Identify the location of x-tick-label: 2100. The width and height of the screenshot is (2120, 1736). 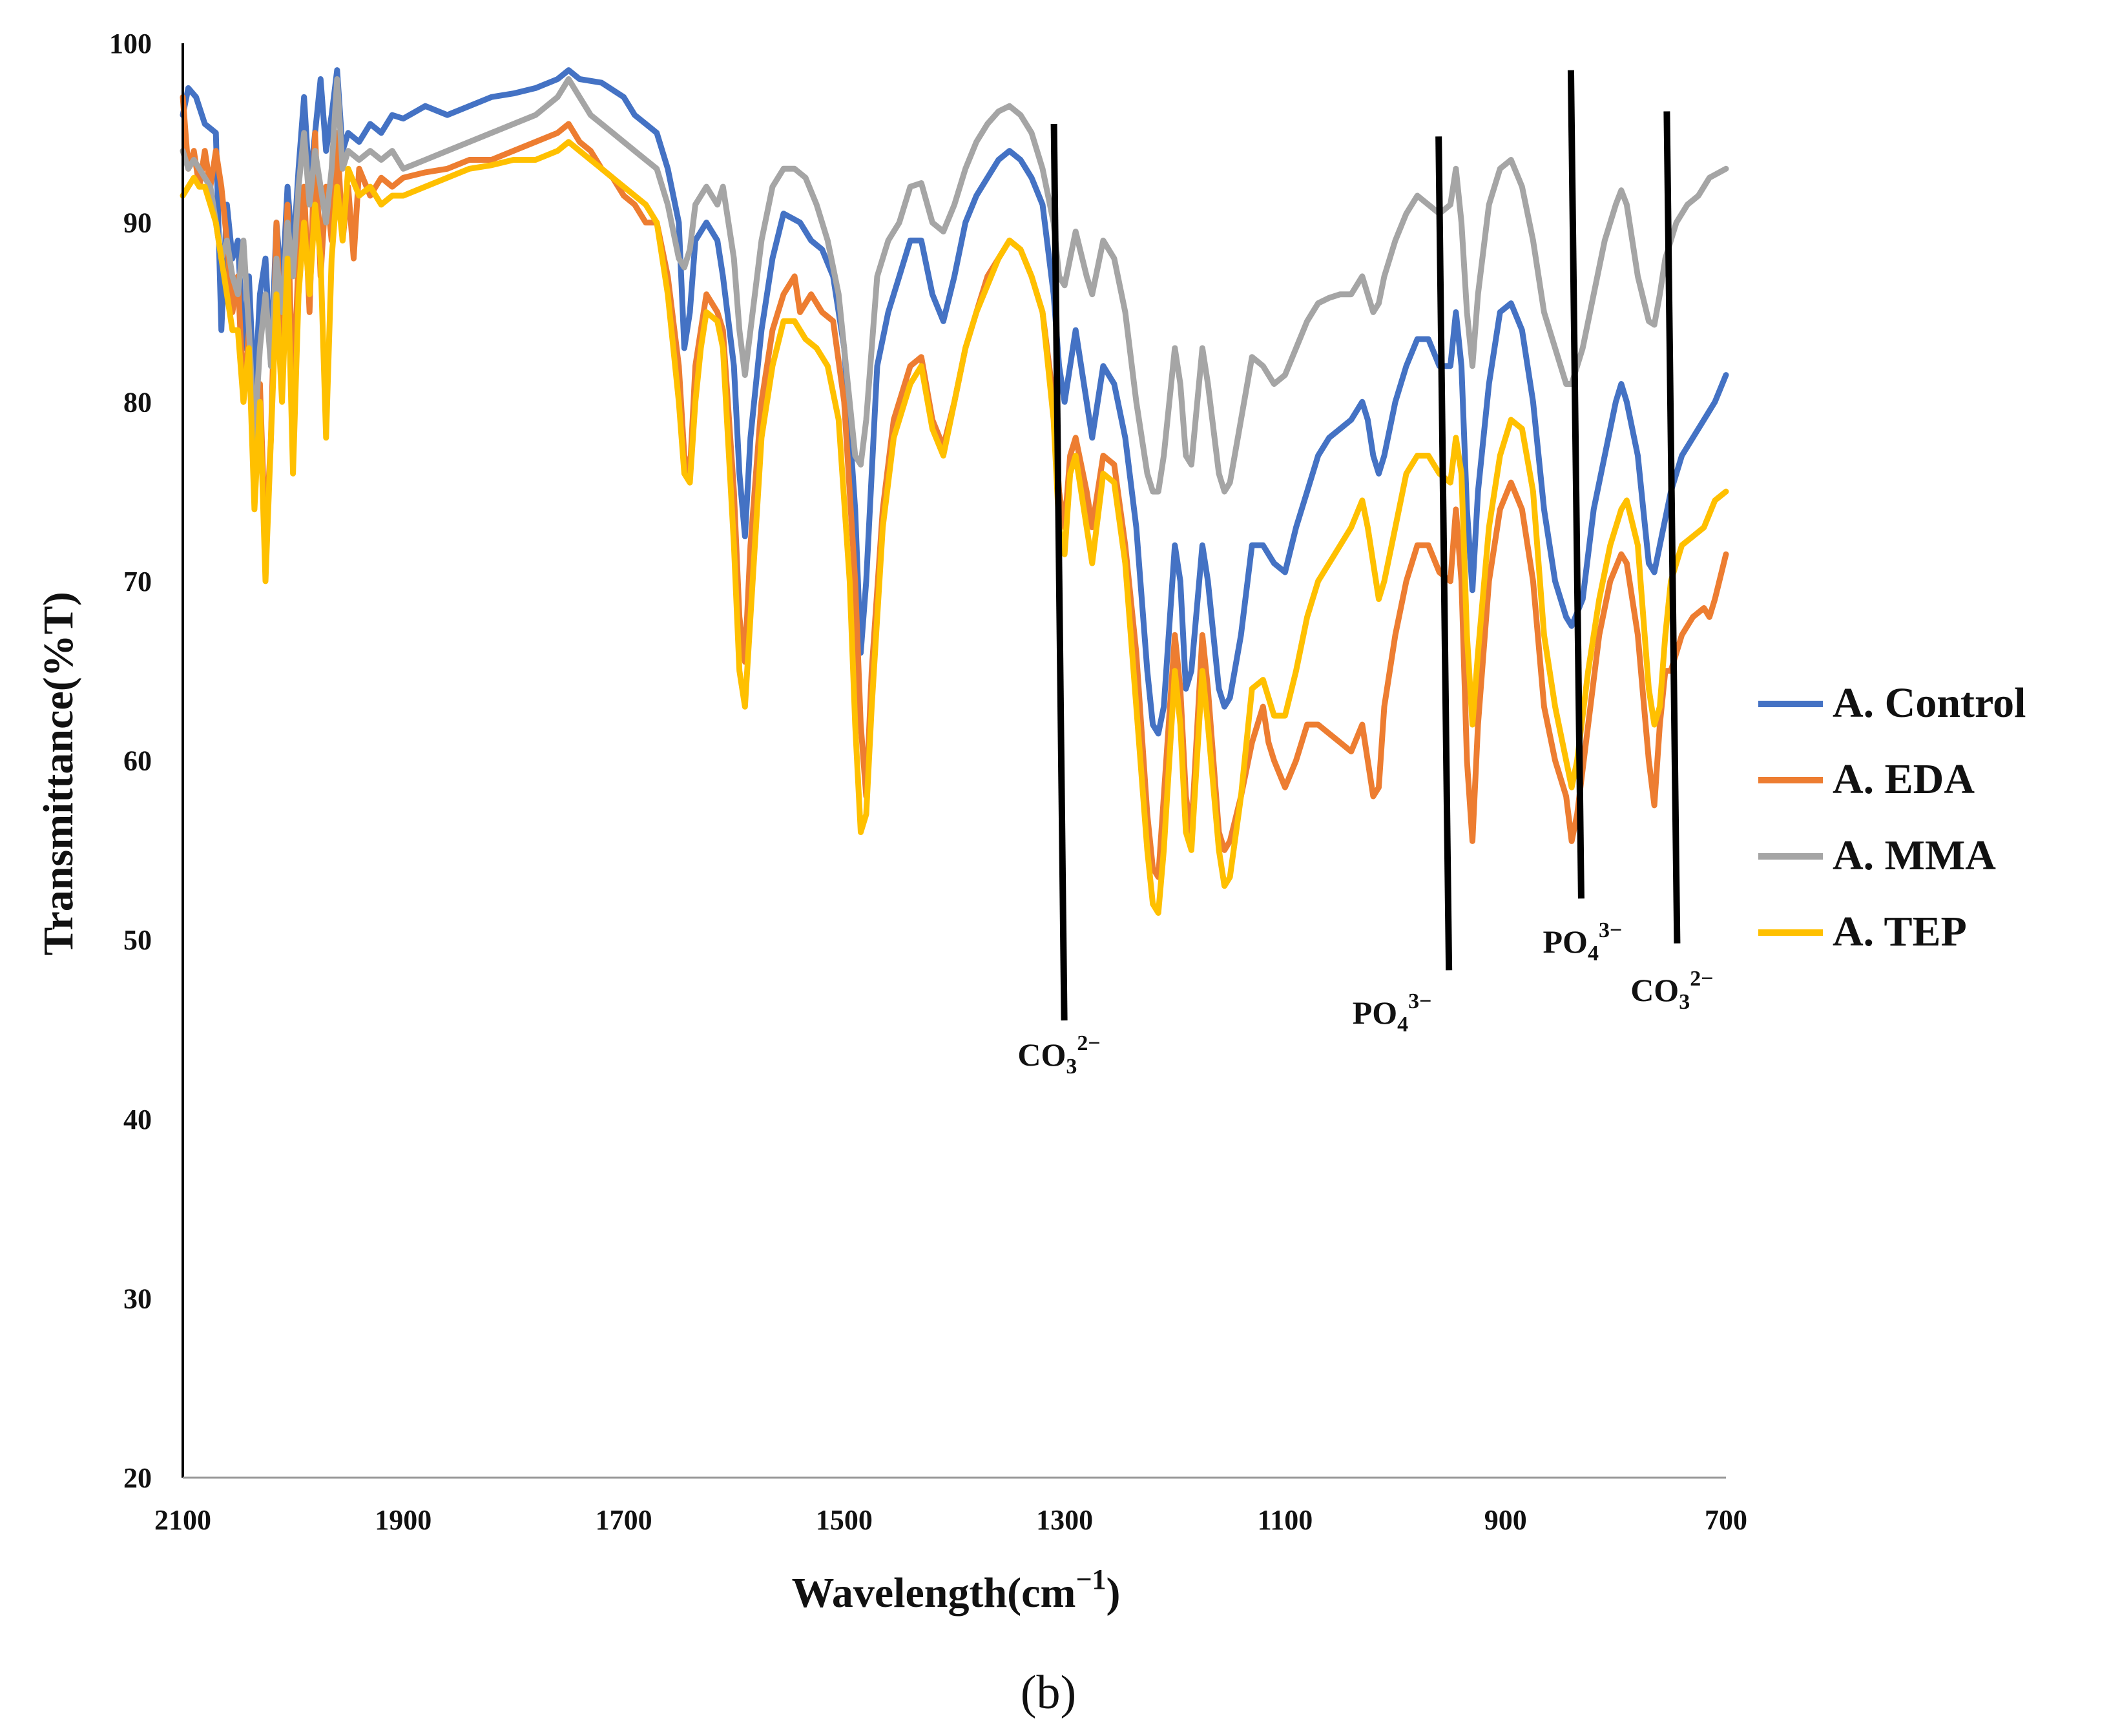
(182, 1520).